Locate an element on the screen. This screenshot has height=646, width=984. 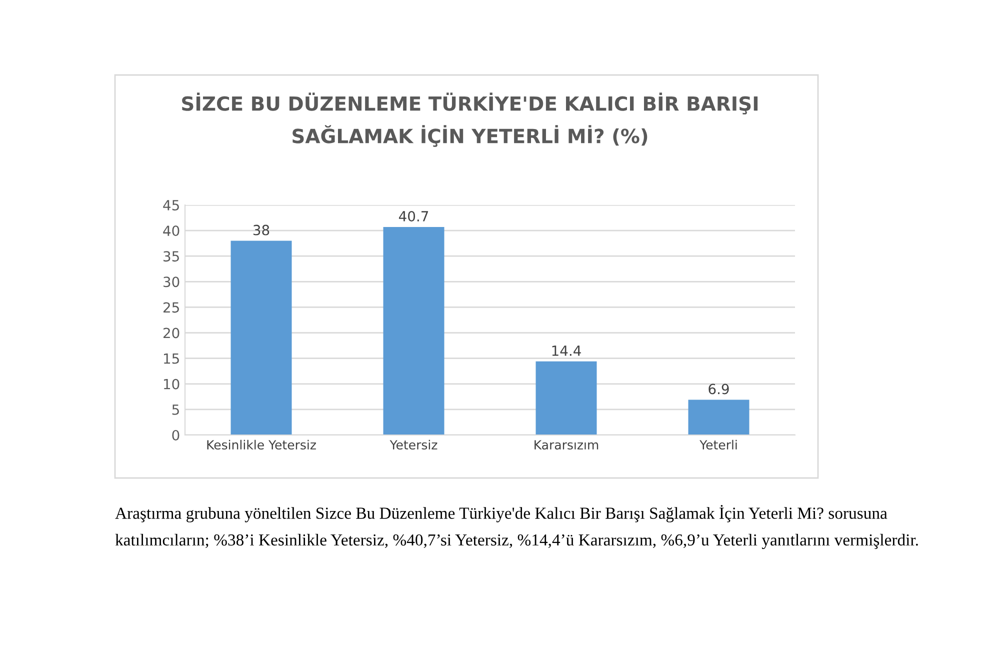
y-tick-label: 10 is located at coordinates (172, 384).